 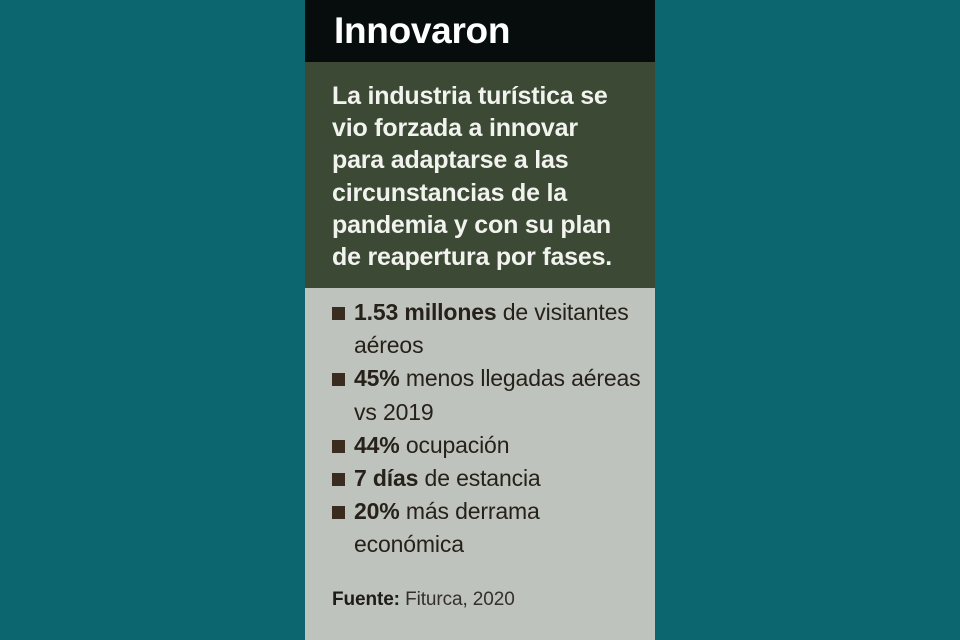 What do you see at coordinates (479, 478) in the screenshot?
I see `stat-label: de estancia` at bounding box center [479, 478].